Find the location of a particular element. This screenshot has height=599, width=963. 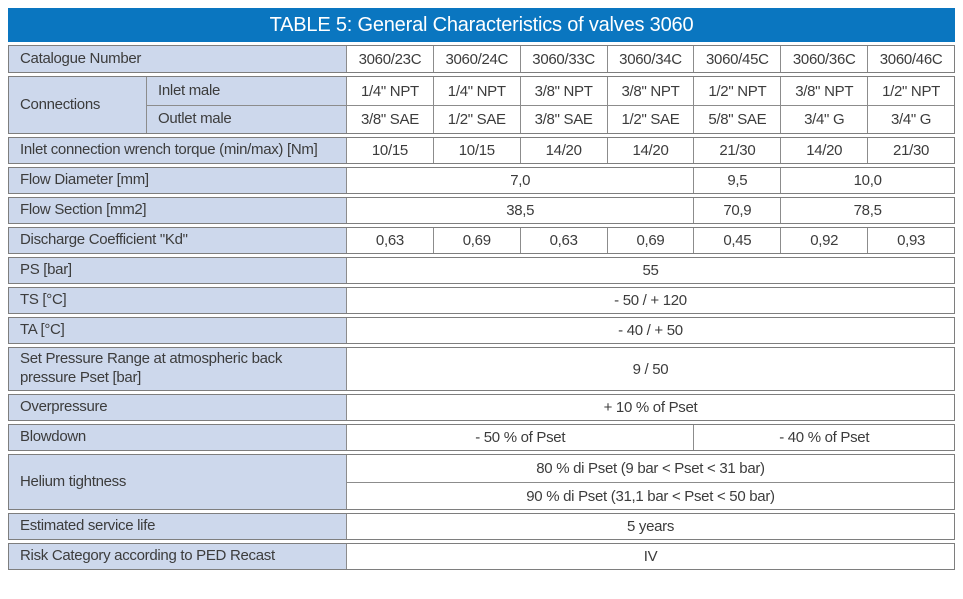

catalogue-value: 3060/23C is located at coordinates (389, 59).